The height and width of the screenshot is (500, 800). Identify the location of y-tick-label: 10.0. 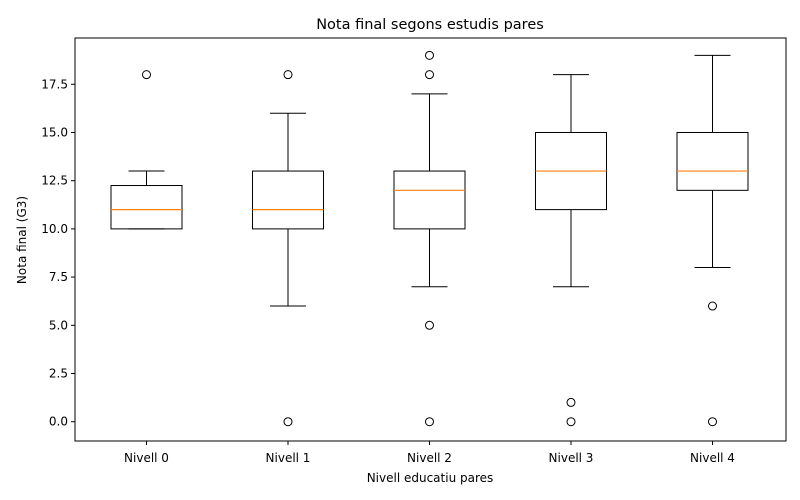
(54, 229).